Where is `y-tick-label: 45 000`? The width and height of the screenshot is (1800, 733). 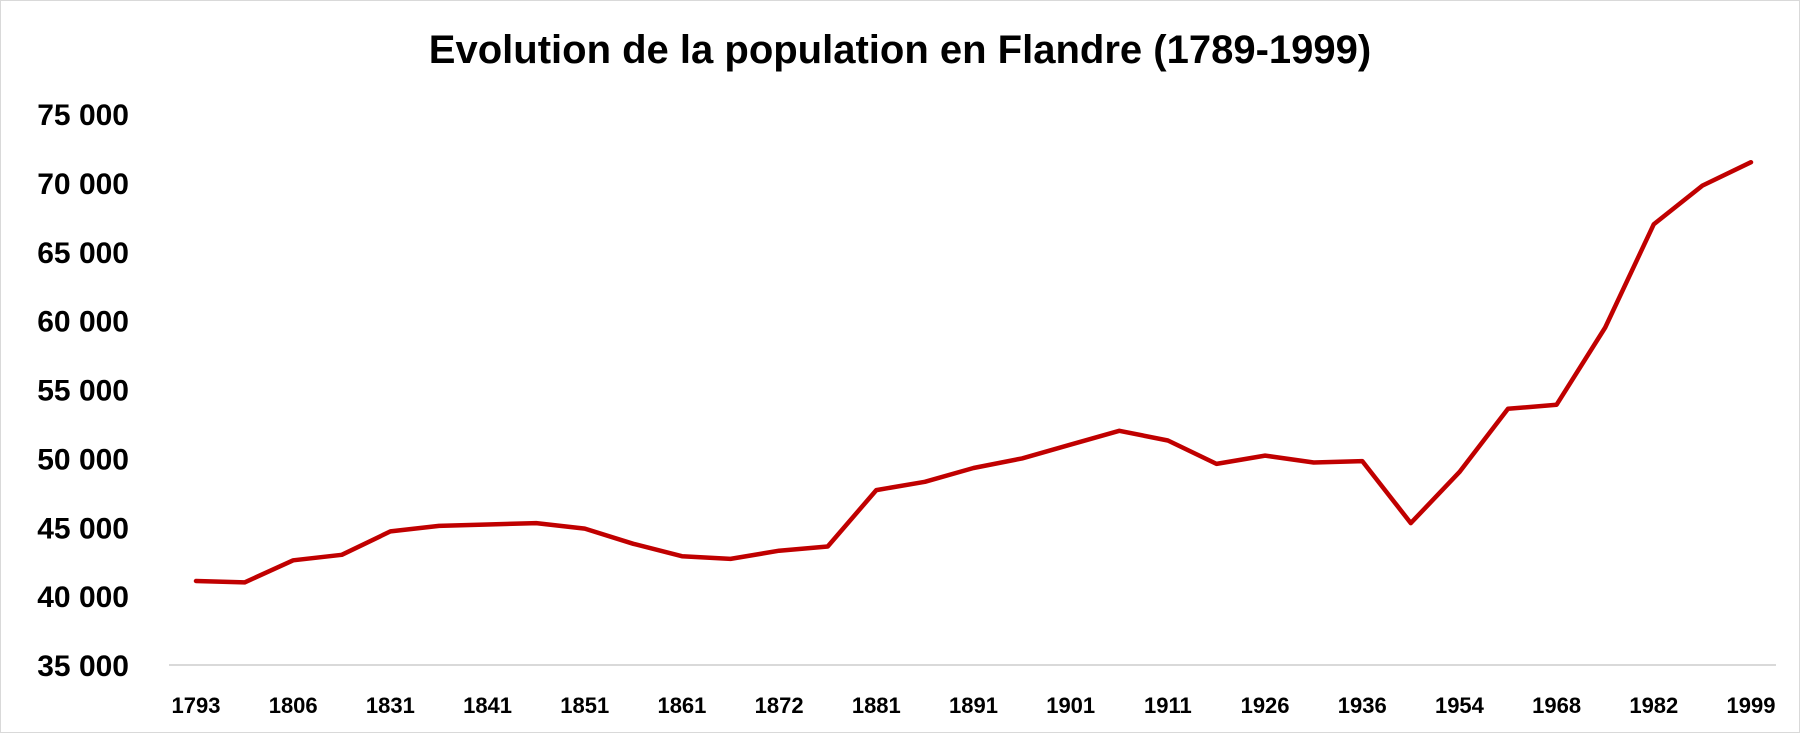
y-tick-label: 45 000 is located at coordinates (83, 528).